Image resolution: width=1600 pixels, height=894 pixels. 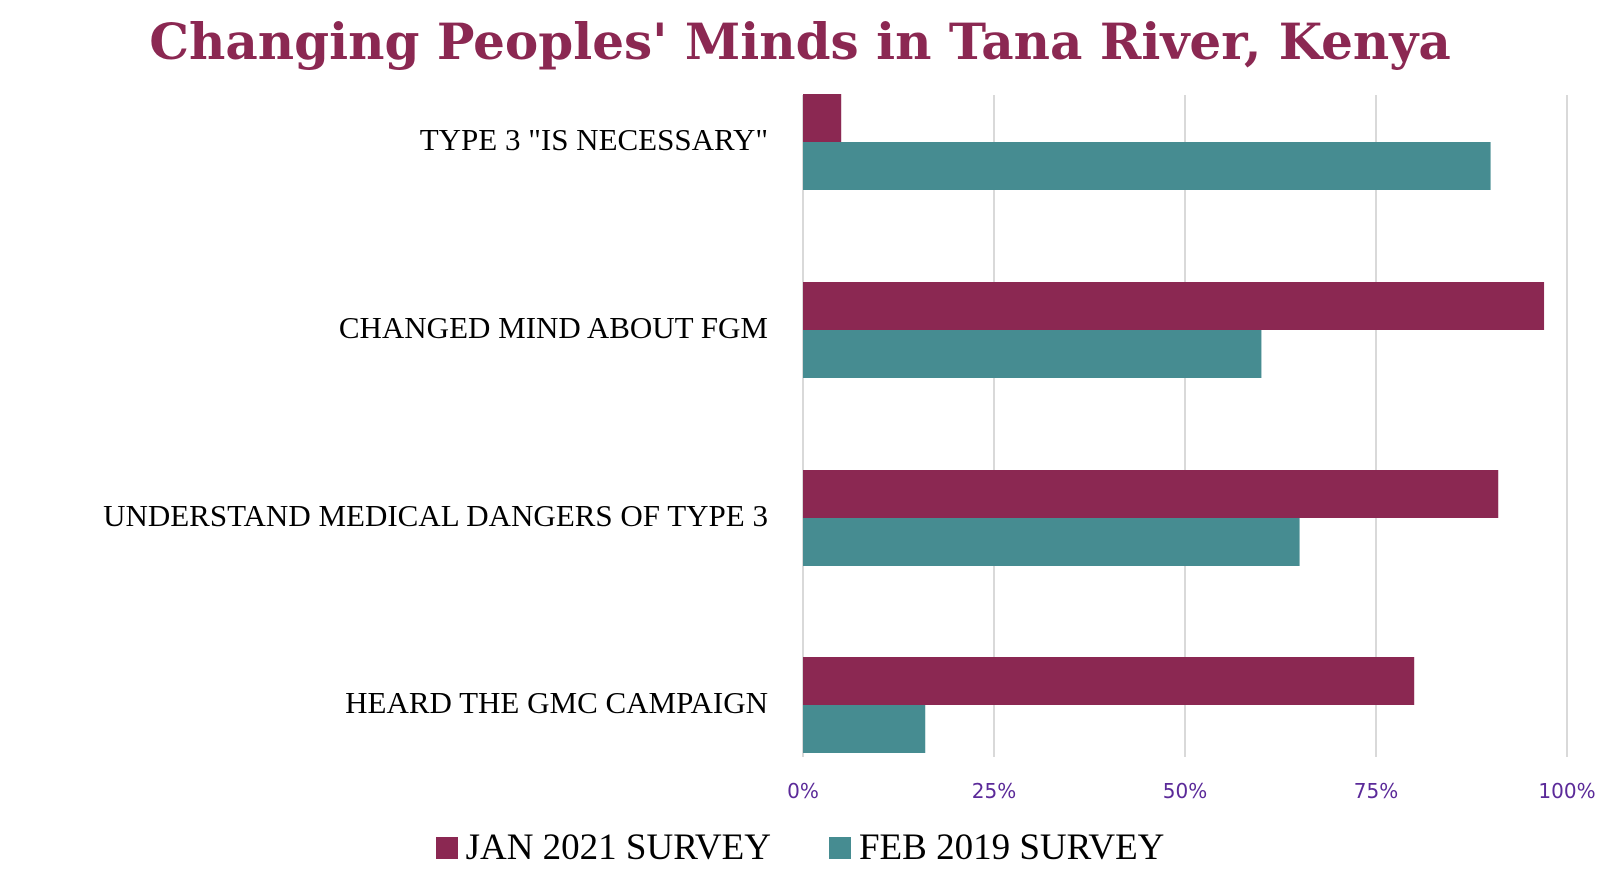 I want to click on legend: JAN 2021 SURVEY FEB 2019 SURVEY, so click(x=800, y=847).